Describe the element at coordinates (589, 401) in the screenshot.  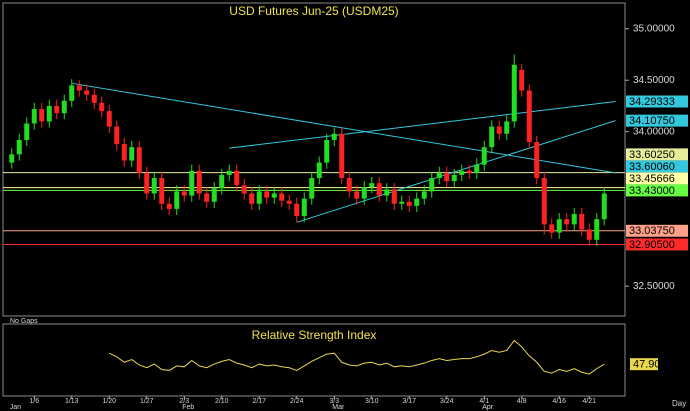
I see `x-tick-label: 4/21` at that location.